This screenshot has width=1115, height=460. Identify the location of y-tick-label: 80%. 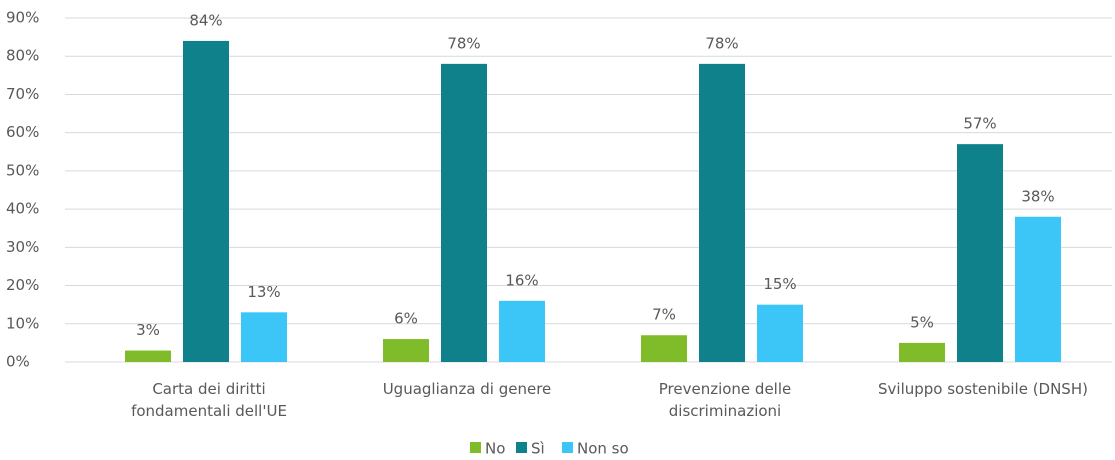
(22, 56).